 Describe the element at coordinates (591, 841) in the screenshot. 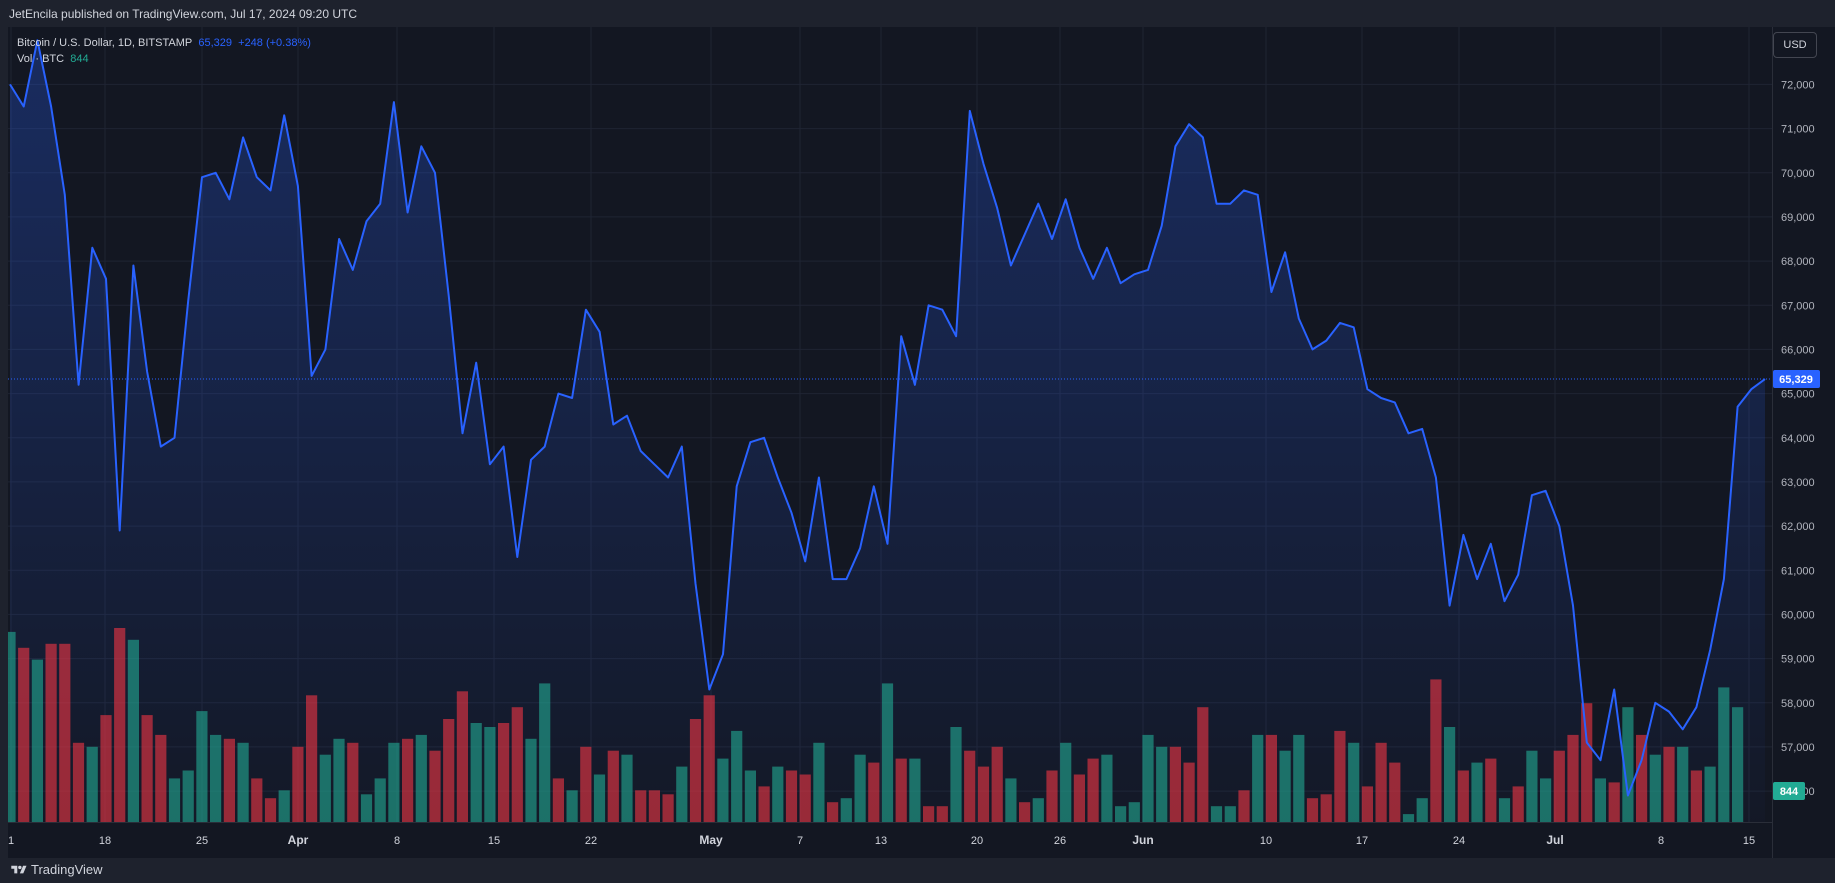

I see `time-tick-label: 22` at that location.